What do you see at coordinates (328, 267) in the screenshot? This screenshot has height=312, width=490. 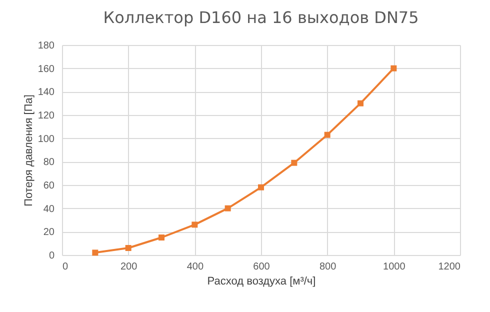 I see `x-tick-label: 800` at bounding box center [328, 267].